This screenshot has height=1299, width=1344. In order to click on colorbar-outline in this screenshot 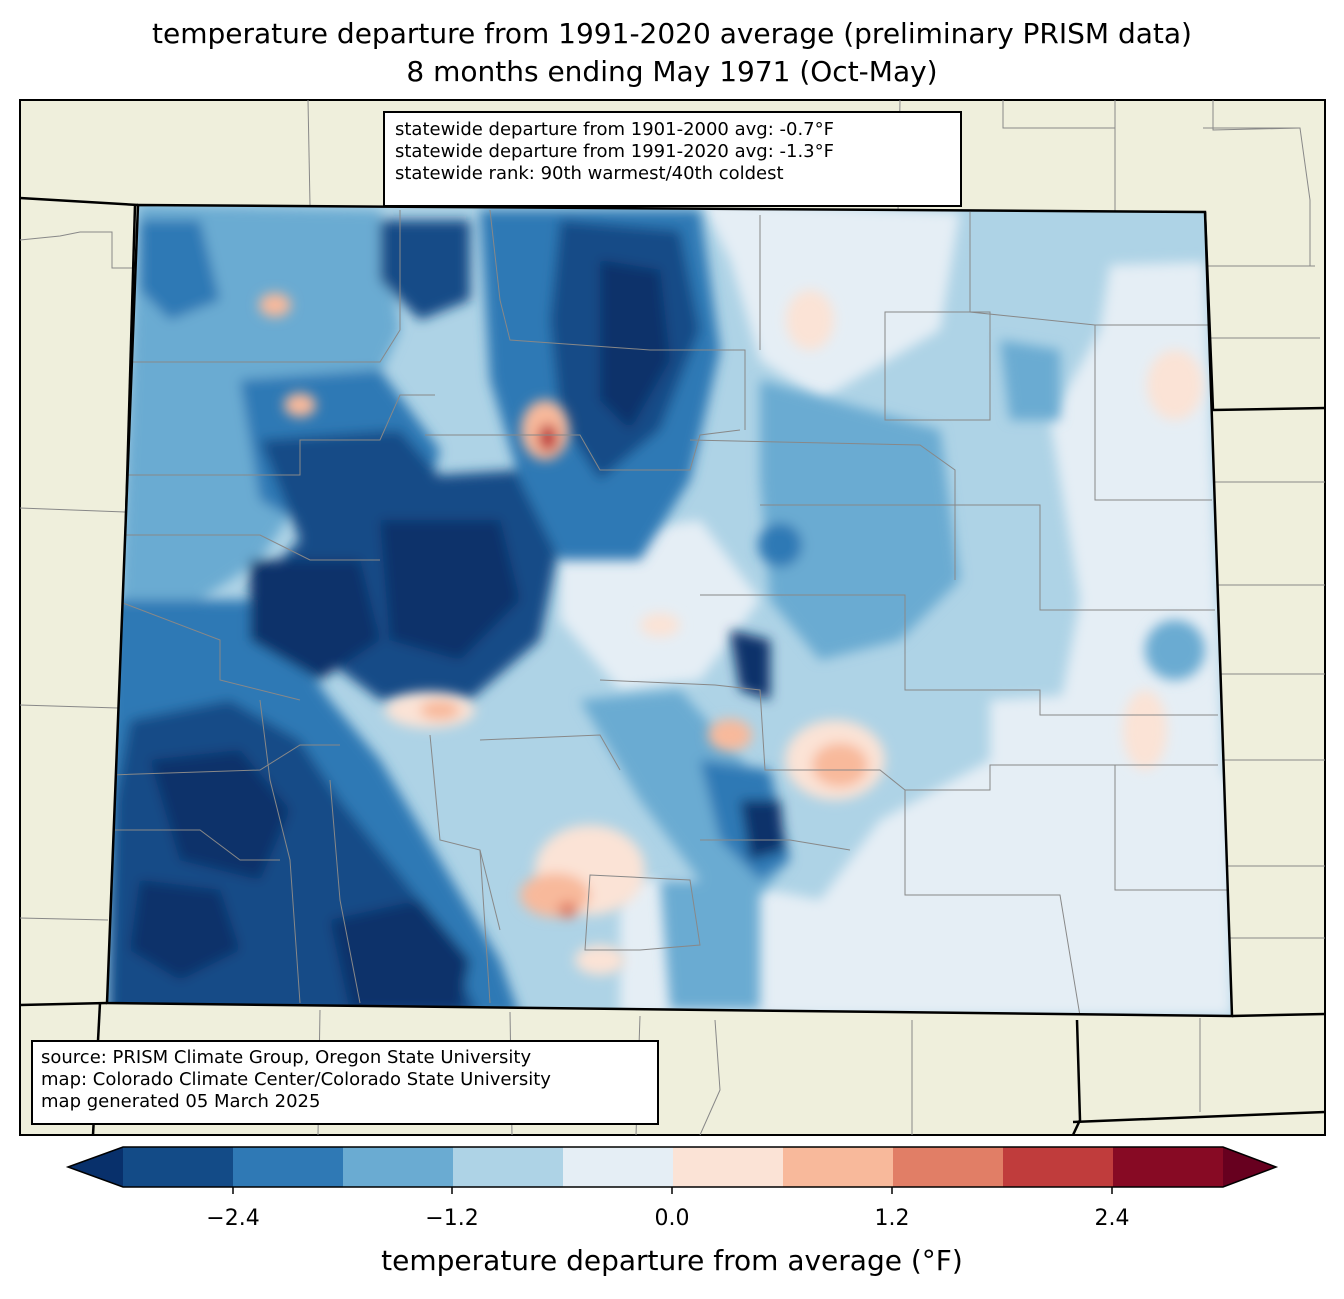, I will do `click(672, 1167)`.